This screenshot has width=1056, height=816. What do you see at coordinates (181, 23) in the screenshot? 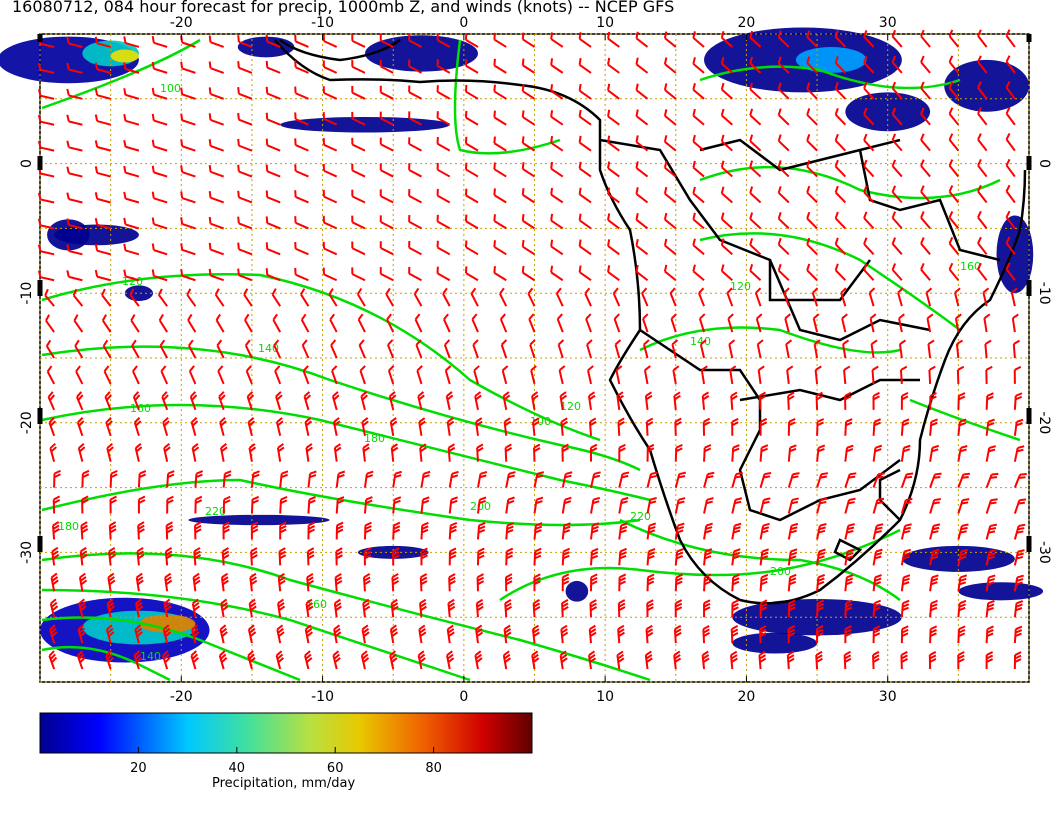
I see `lon-tick-label-top: -20` at bounding box center [181, 23].